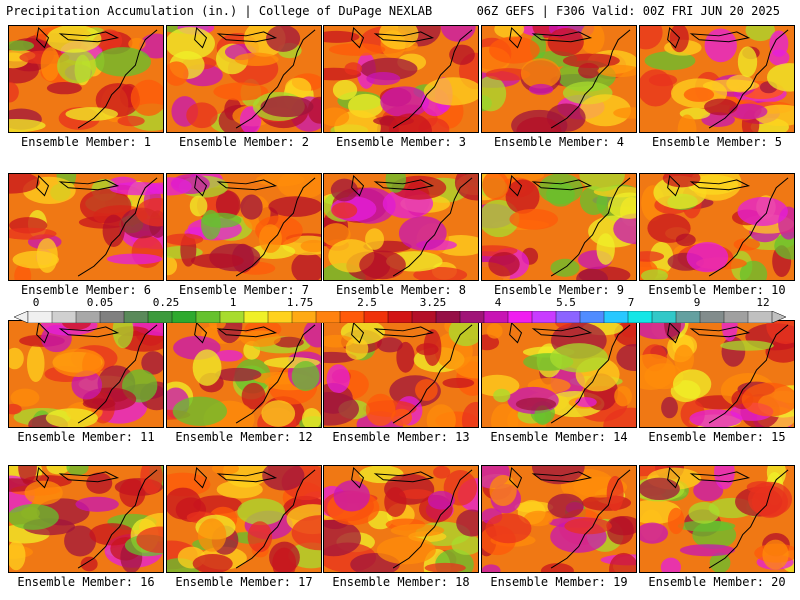 Image resolution: width=800 pixels, height=600 pixels. What do you see at coordinates (244, 582) in the screenshot?
I see `ensemble-member-label: Ensemble Member: 17` at bounding box center [244, 582].